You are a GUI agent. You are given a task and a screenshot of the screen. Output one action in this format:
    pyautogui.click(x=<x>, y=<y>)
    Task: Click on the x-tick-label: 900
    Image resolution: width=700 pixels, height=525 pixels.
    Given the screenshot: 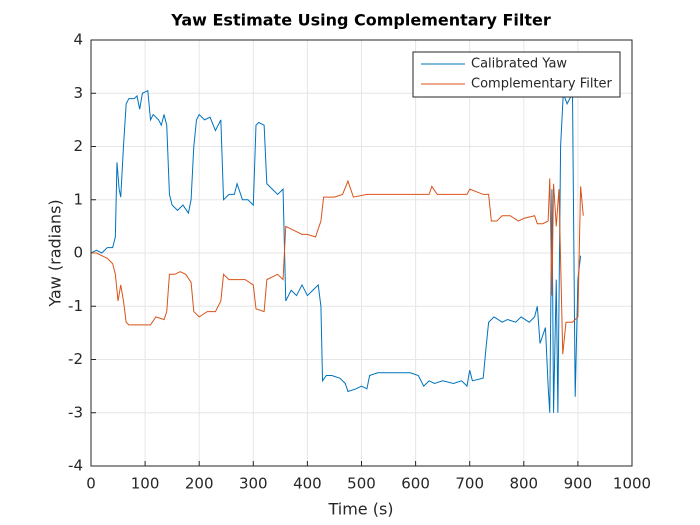 What is the action you would take?
    pyautogui.click(x=578, y=484)
    